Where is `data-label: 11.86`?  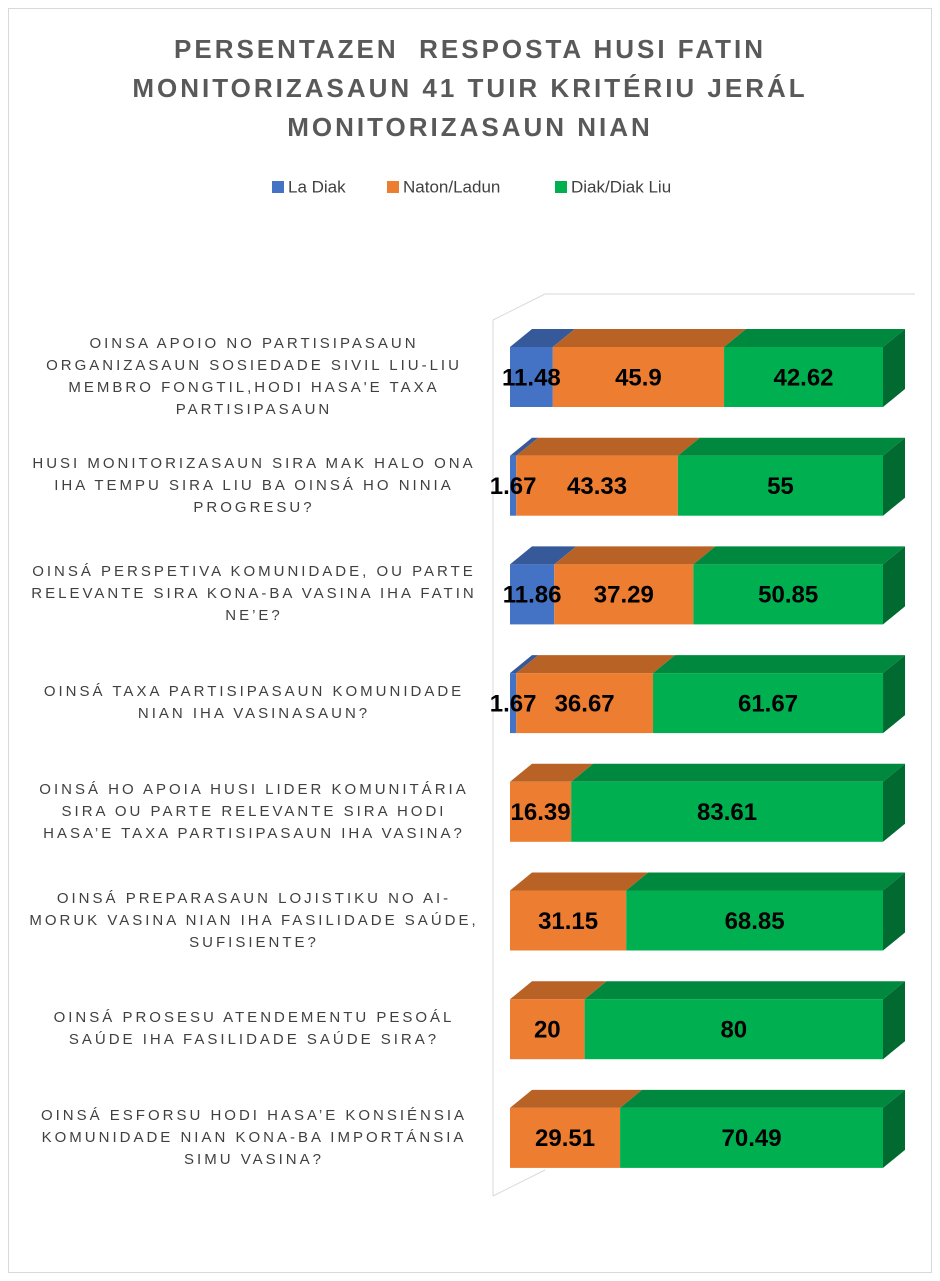 data-label: 11.86 is located at coordinates (532, 595).